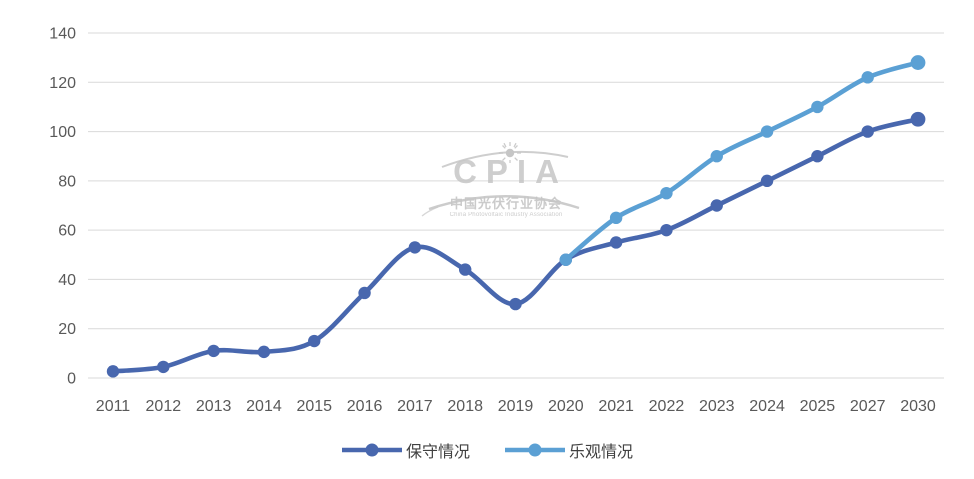 The width and height of the screenshot is (974, 479). Describe the element at coordinates (371, 450) in the screenshot. I see `legend-marker-conservative` at that location.